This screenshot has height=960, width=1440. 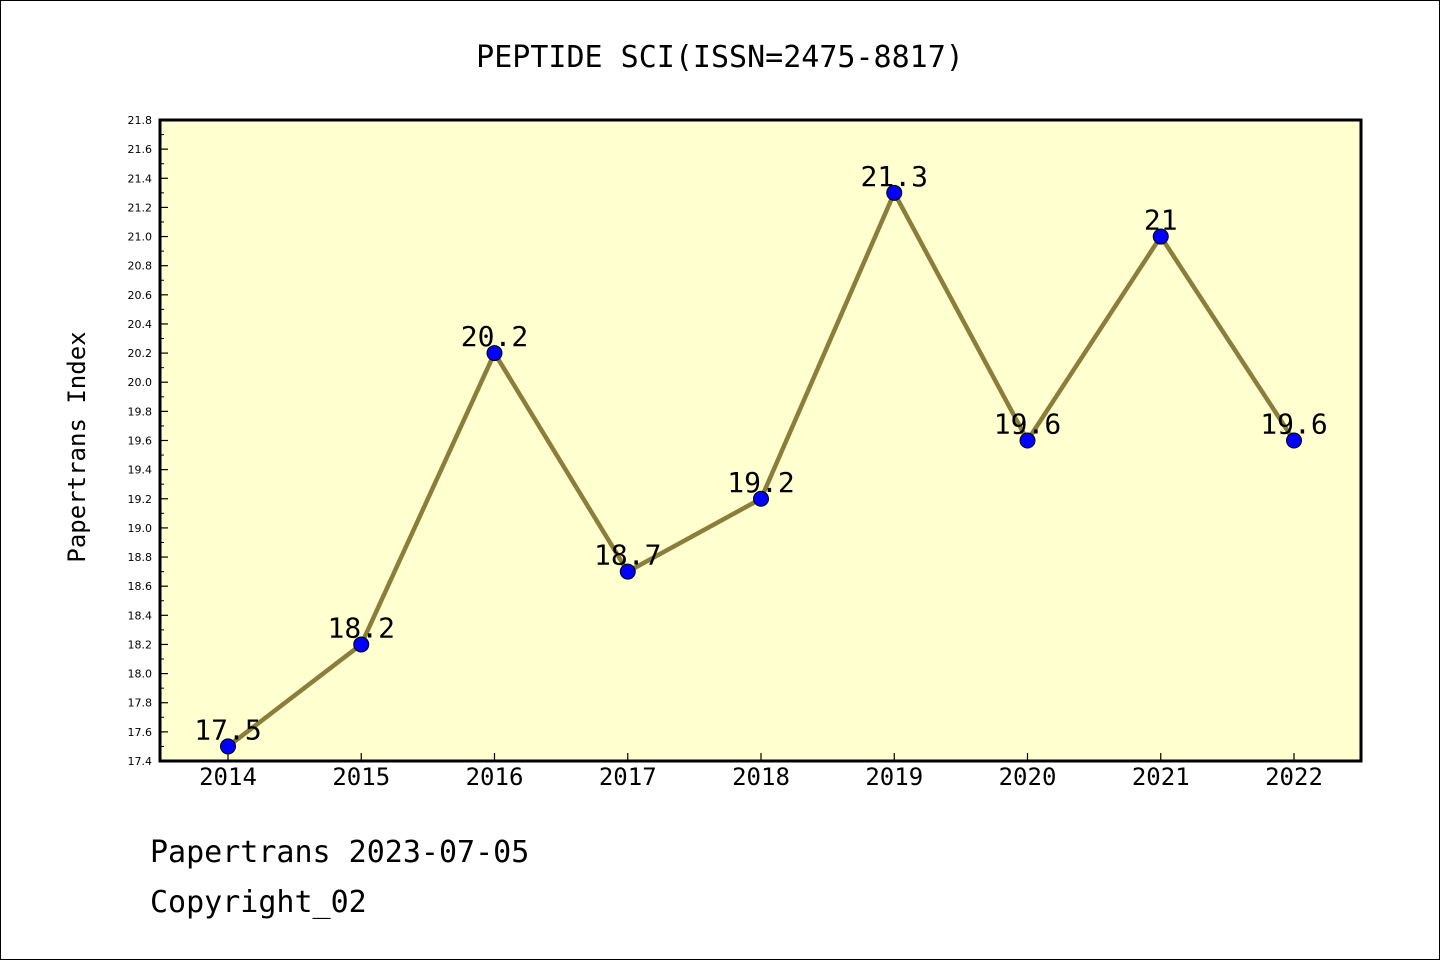 What do you see at coordinates (140, 441) in the screenshot?
I see `y-tick-label: 19.6` at bounding box center [140, 441].